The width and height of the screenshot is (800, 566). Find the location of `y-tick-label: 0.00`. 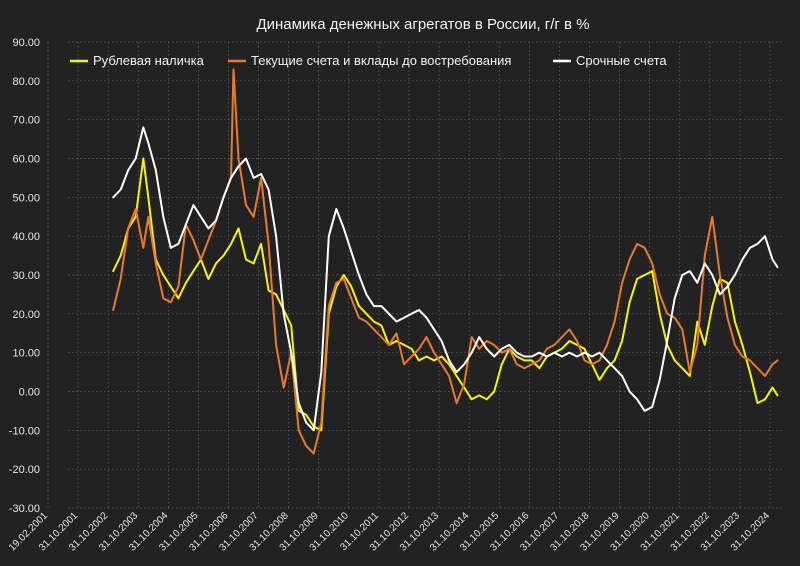

y-tick-label: 0.00 is located at coordinates (29, 393).